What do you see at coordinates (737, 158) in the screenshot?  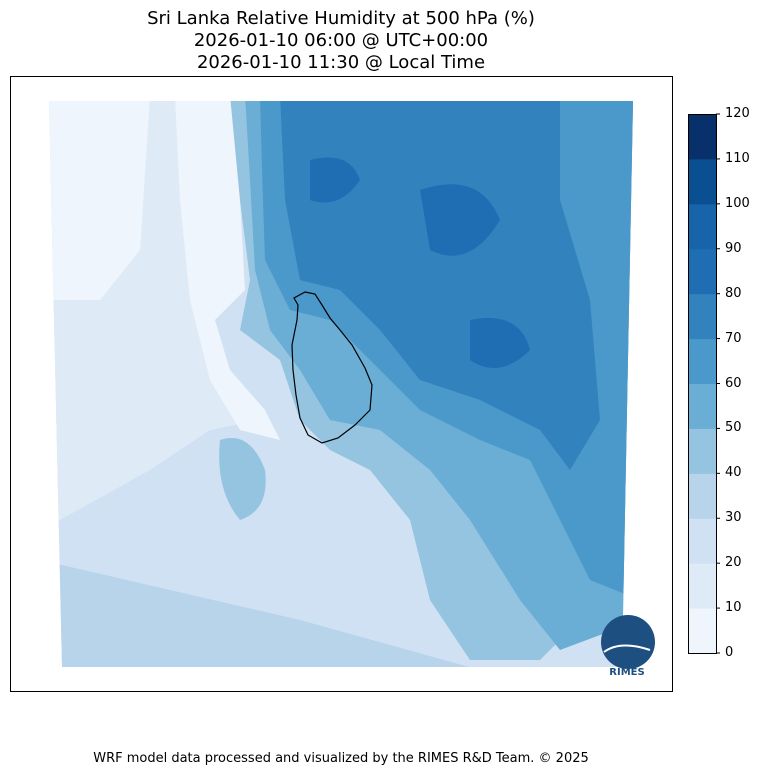 I see `colorbar-tick-label: 110` at bounding box center [737, 158].